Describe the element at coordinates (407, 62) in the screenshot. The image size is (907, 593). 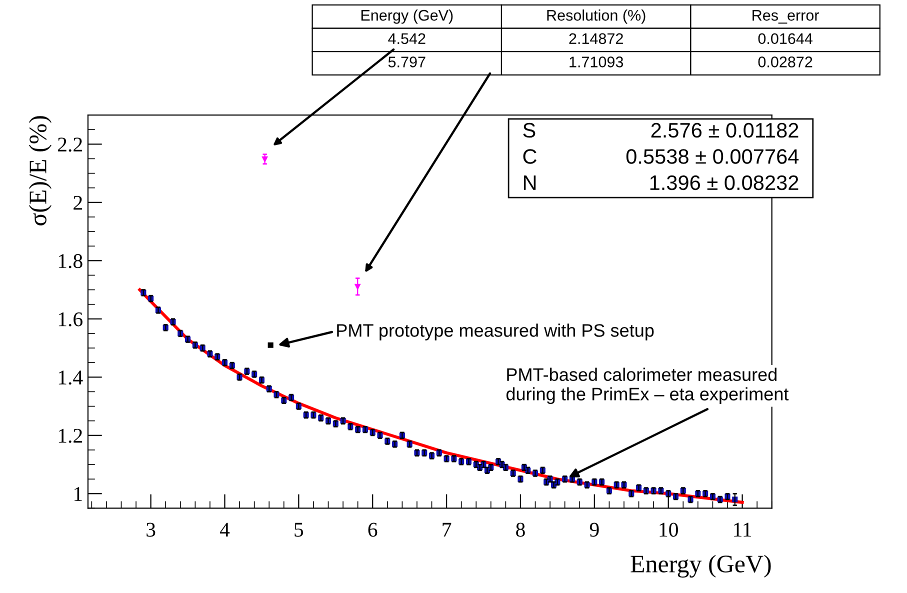
I see `text: 5.797` at that location.